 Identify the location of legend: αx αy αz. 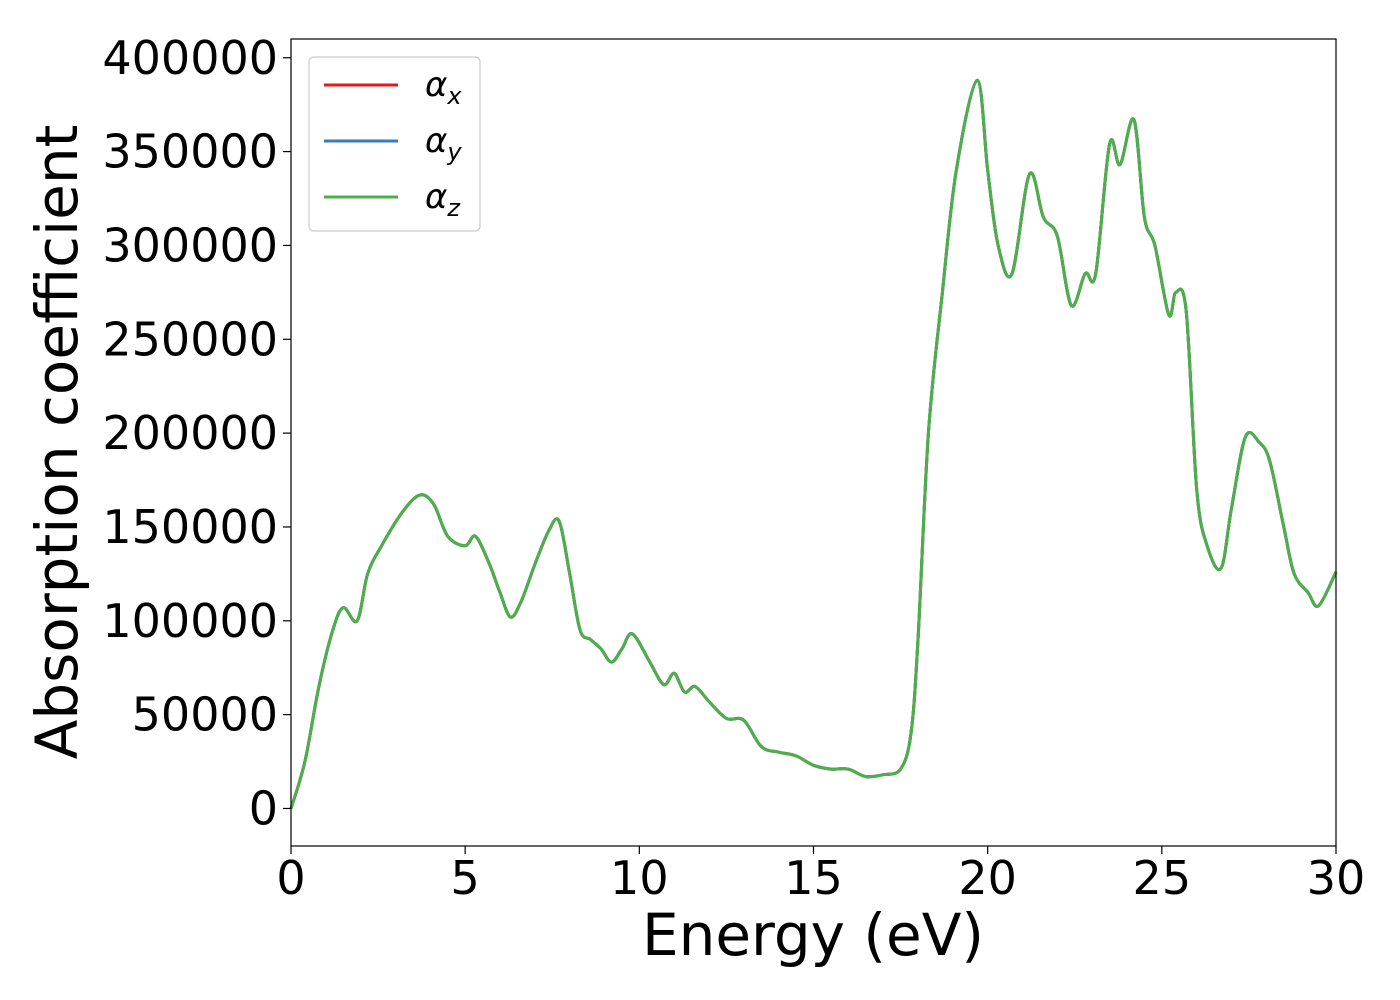
(394, 144).